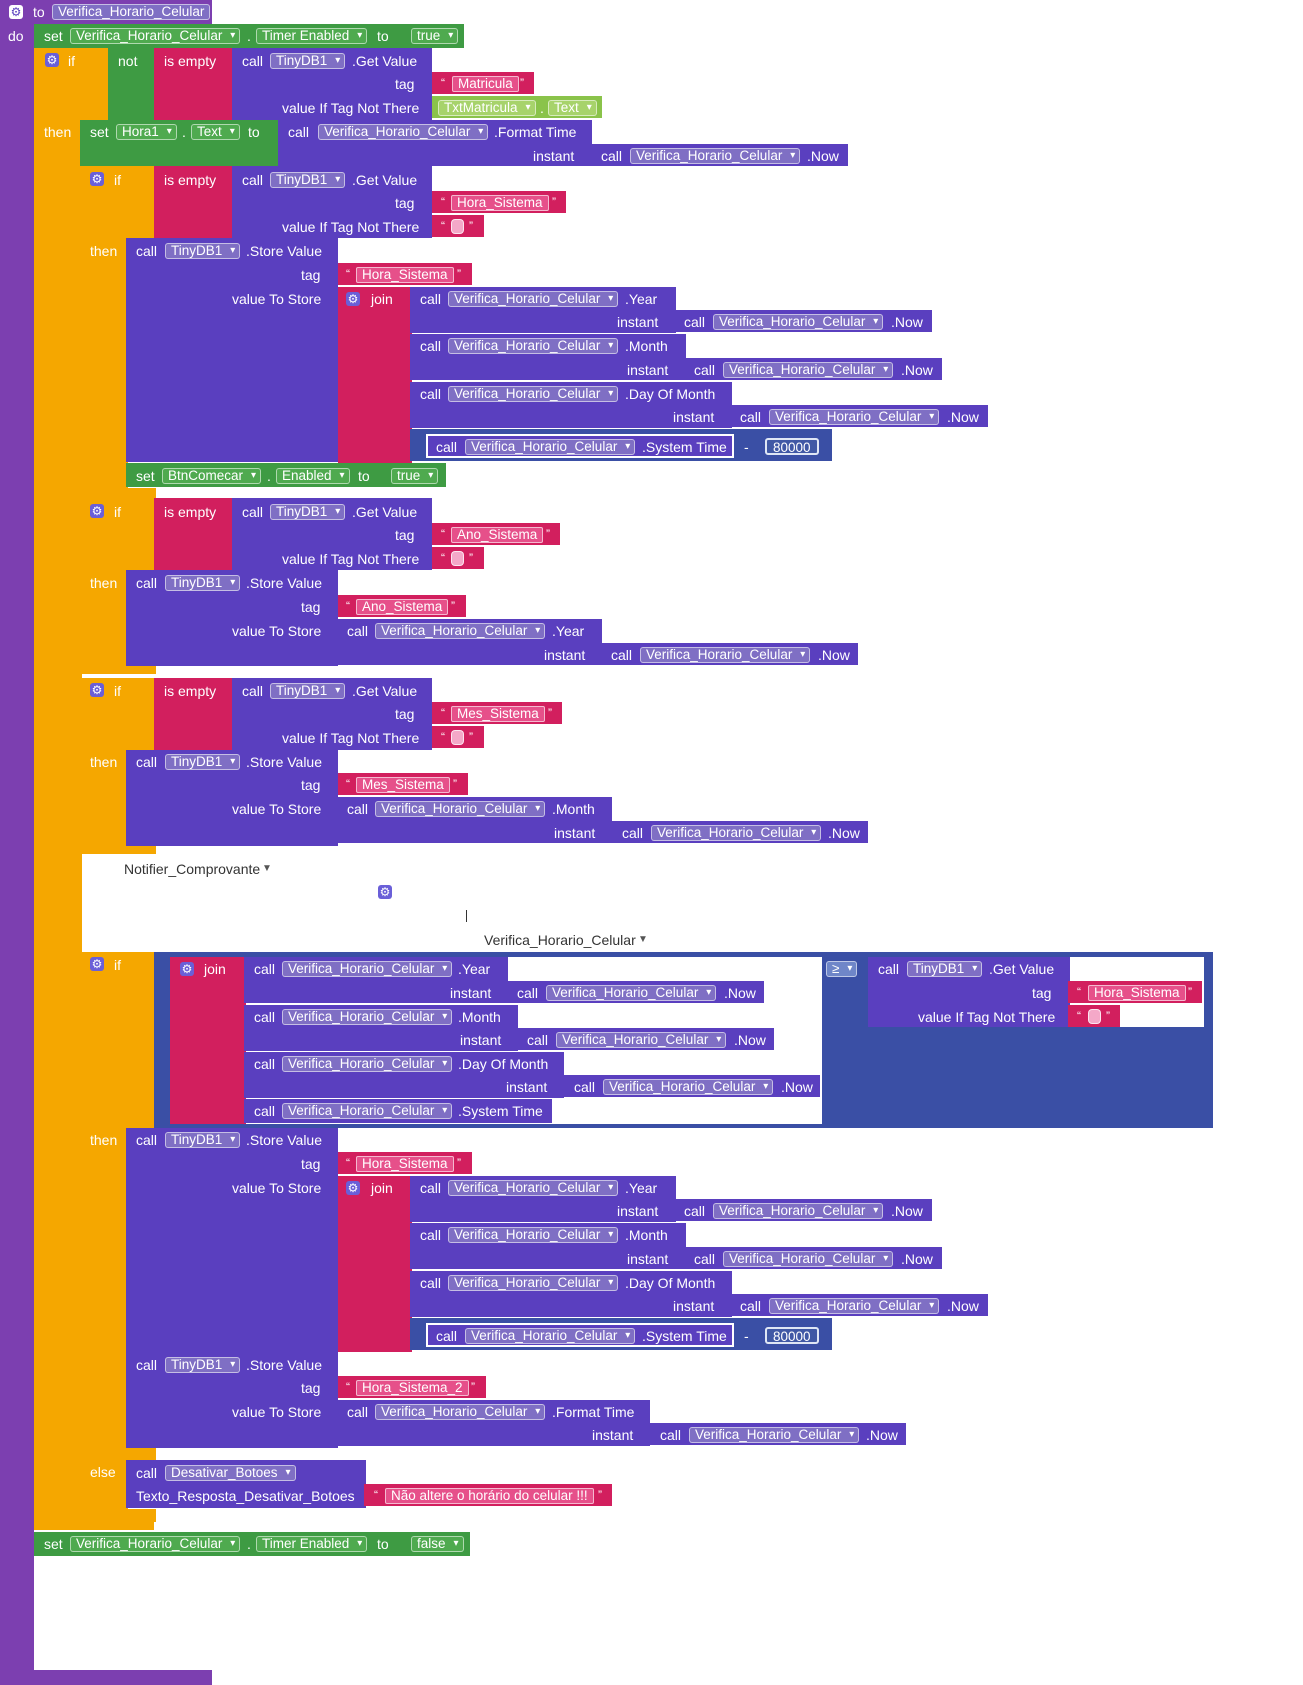 This screenshot has width=1303, height=1685. What do you see at coordinates (487, 108) in the screenshot?
I see `component-dropdown: TxtMatricula` at bounding box center [487, 108].